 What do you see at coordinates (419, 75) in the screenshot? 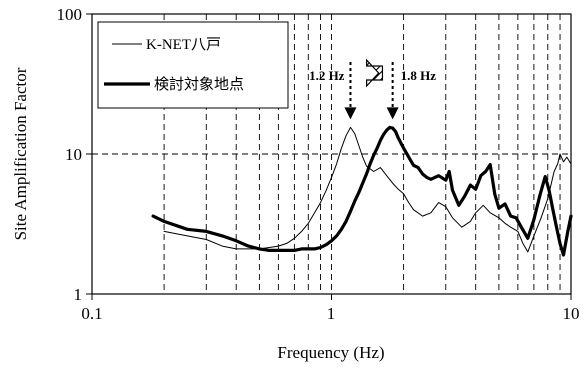
I see `annotation-label-1: 1.8 Hz` at bounding box center [419, 75].